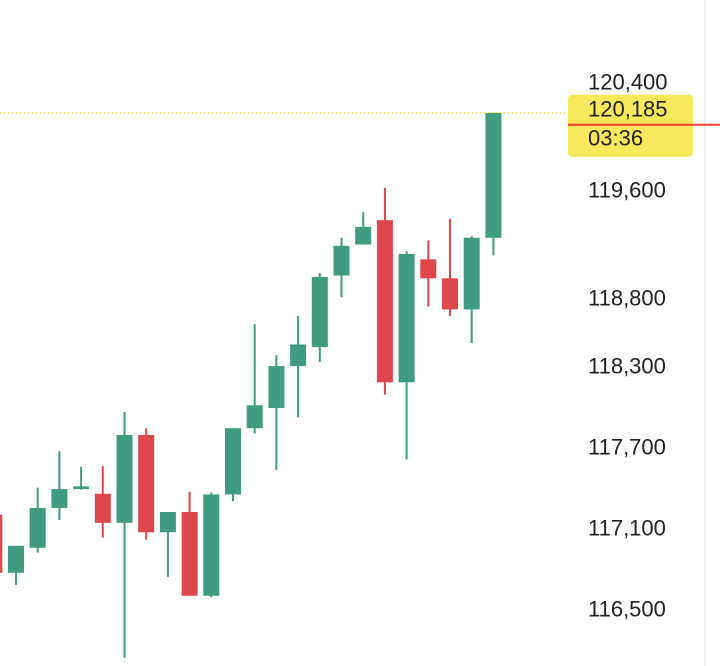 Image resolution: width=720 pixels, height=666 pixels. What do you see at coordinates (627, 446) in the screenshot?
I see `y-tick-label: 117,700` at bounding box center [627, 446].